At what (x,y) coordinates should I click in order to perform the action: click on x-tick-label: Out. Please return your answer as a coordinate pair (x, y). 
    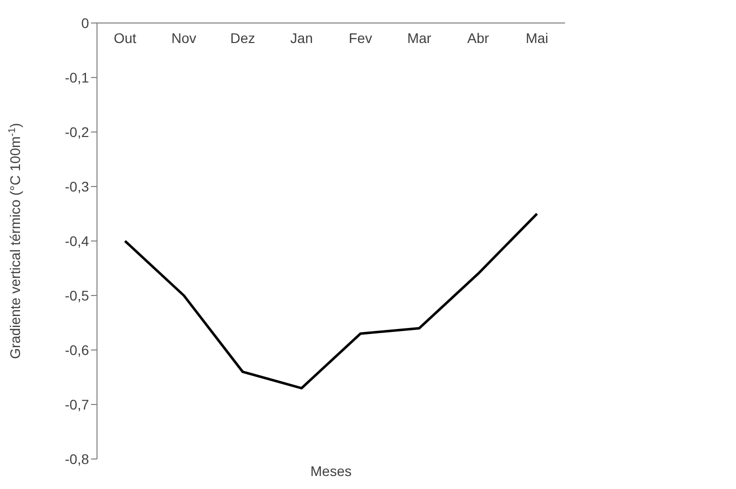
    Looking at the image, I should click on (125, 38).